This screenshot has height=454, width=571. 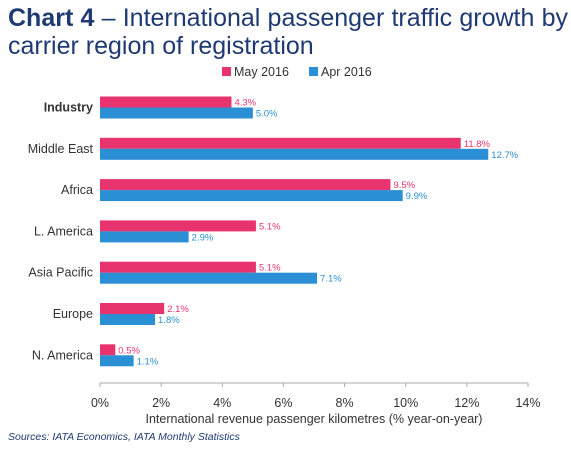 What do you see at coordinates (245, 103) in the screenshot?
I see `bar-value-label: 4.3%` at bounding box center [245, 103].